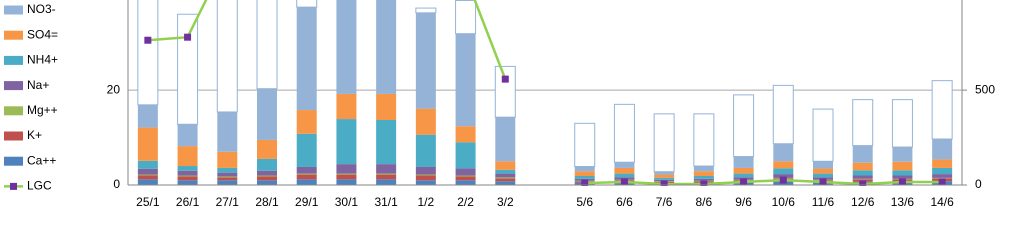 This screenshot has width=1023, height=240. Describe the element at coordinates (13, 186) in the screenshot. I see `legend-marker` at that location.